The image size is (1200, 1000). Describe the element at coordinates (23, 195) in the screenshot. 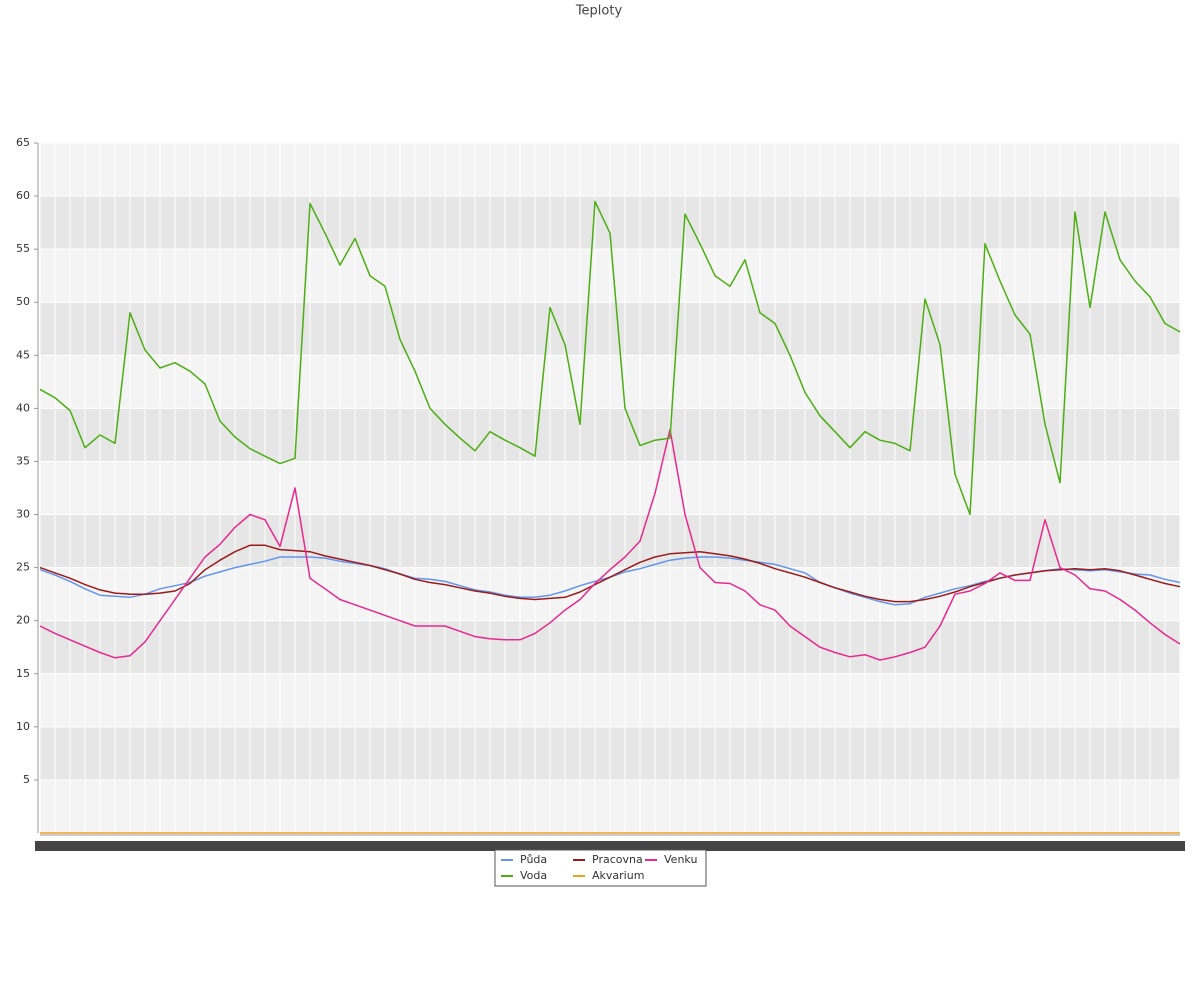

I see `y-tick-label: 60` at that location.